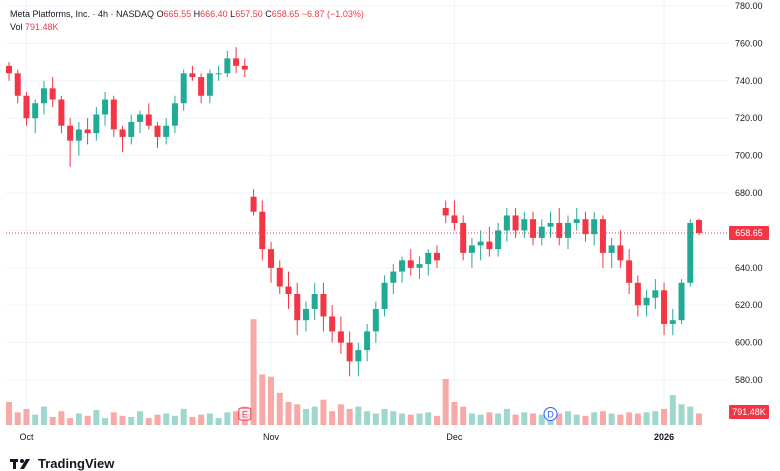 The image size is (780, 471). What do you see at coordinates (271, 437) in the screenshot?
I see `x-tick-label: Nov` at bounding box center [271, 437].